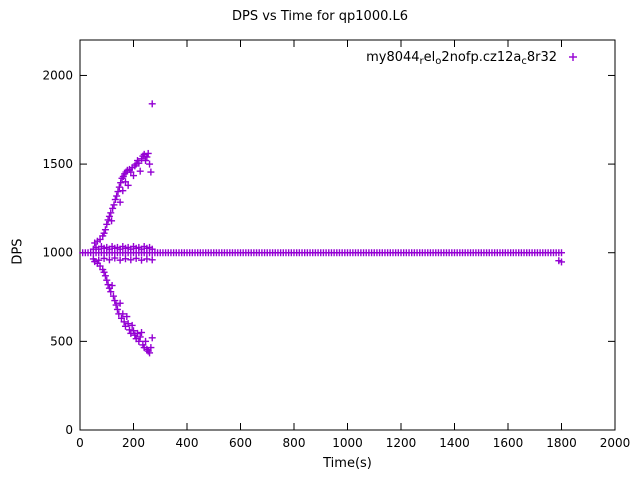 This screenshot has width=640, height=480. I want to click on x-tick-label: 400, so click(187, 443).